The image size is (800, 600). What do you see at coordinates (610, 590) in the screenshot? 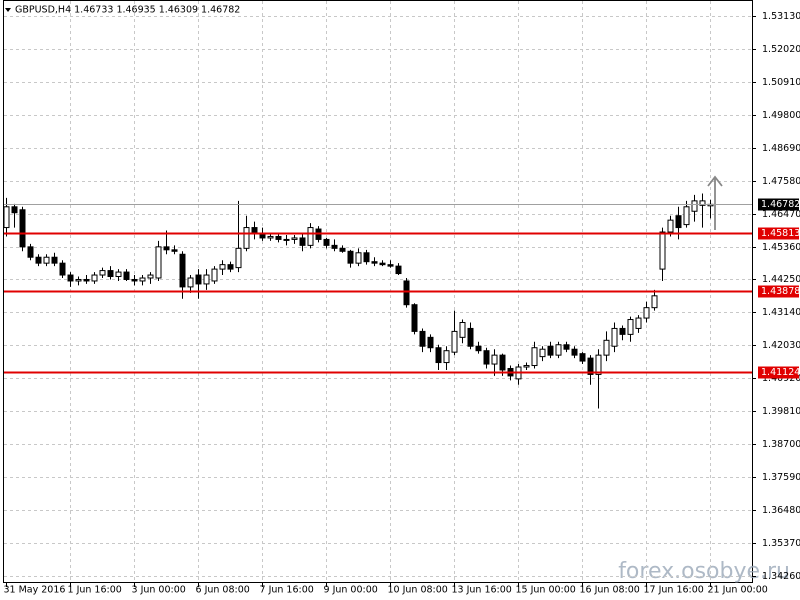
I see `x-tick-label: 16 Jun 08:00` at bounding box center [610, 590].